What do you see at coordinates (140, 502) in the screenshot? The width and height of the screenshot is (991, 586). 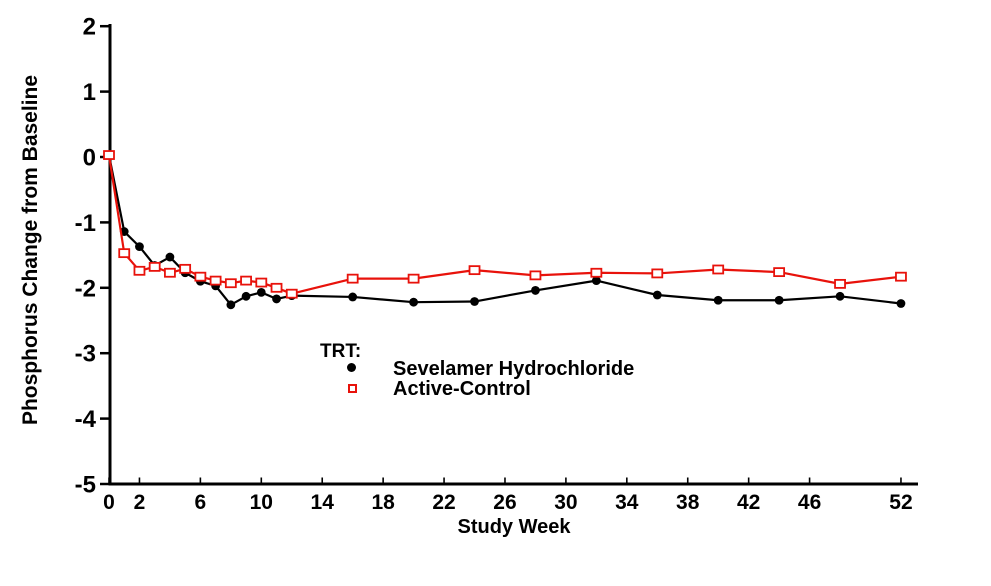 I see `x-tick-label: 2` at bounding box center [140, 502].